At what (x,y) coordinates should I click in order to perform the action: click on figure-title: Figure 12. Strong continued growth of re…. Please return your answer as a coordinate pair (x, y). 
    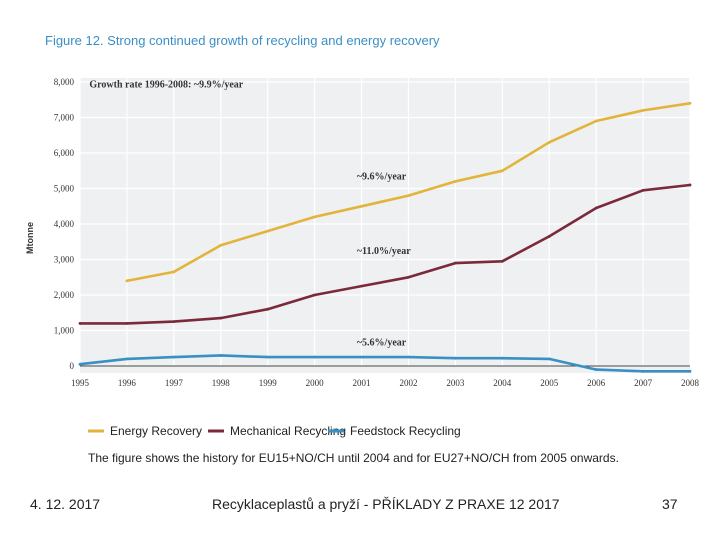
    Looking at the image, I should click on (242, 40).